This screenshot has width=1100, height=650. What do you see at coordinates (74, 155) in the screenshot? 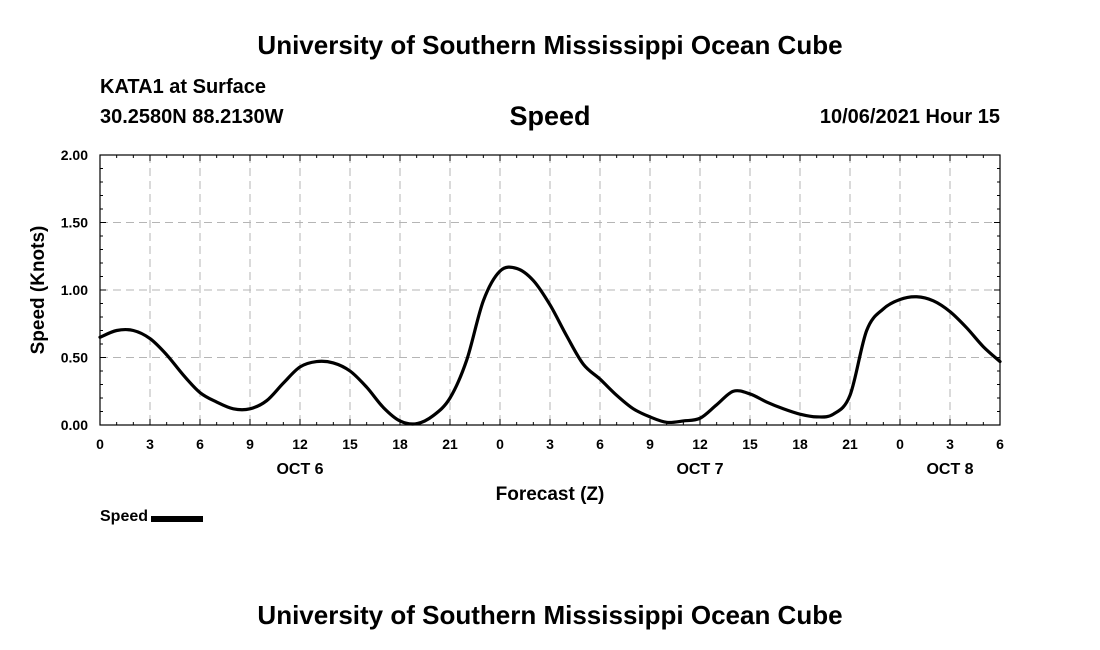
I see `y-tick-label: 2.00` at bounding box center [74, 155].